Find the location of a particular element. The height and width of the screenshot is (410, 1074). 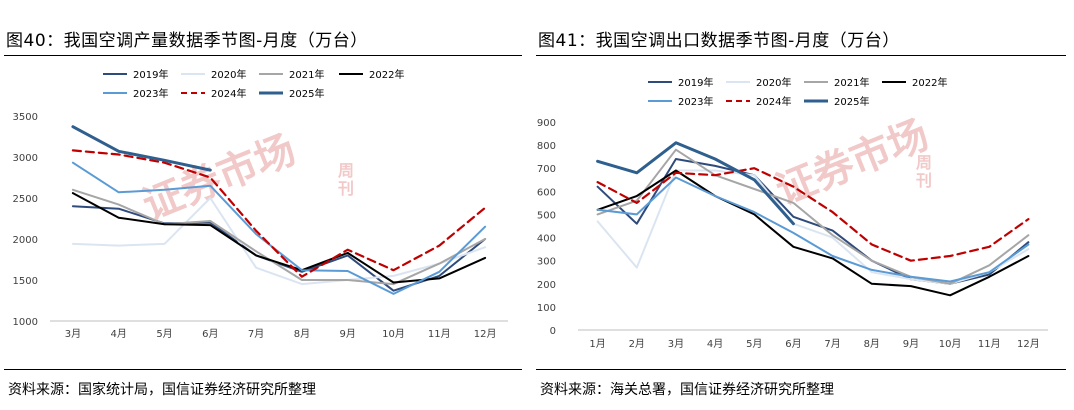

y-tick-label: 700 is located at coordinates (546, 169).